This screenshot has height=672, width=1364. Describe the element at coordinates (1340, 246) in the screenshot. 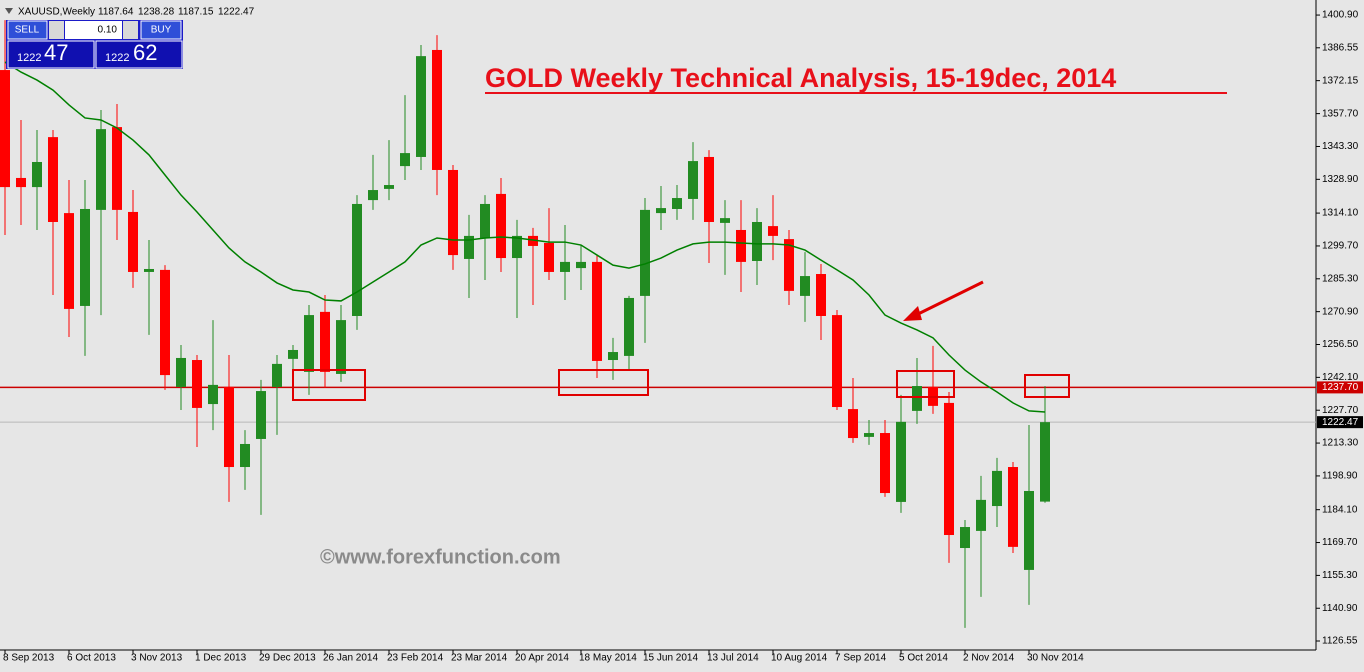

I see `y-tick-label: 1299.70` at that location.